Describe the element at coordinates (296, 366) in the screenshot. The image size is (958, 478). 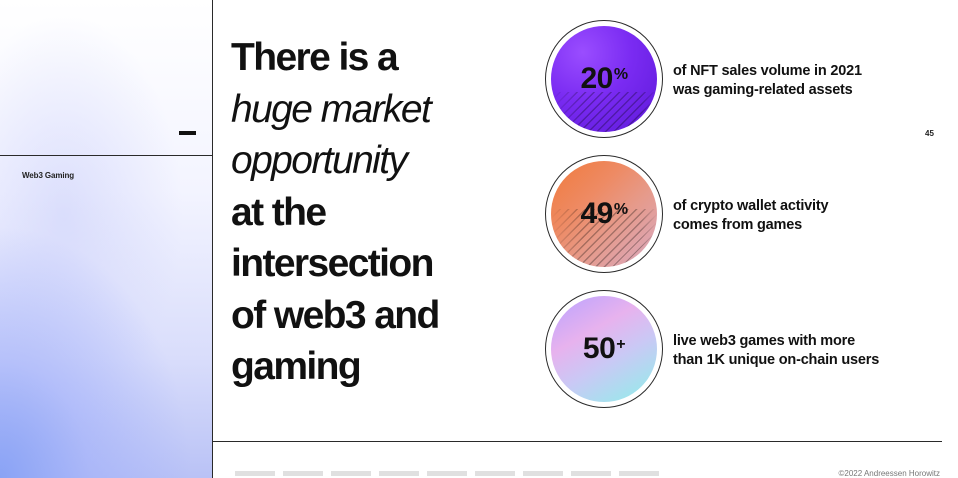
I see `headline-line: gaming` at that location.